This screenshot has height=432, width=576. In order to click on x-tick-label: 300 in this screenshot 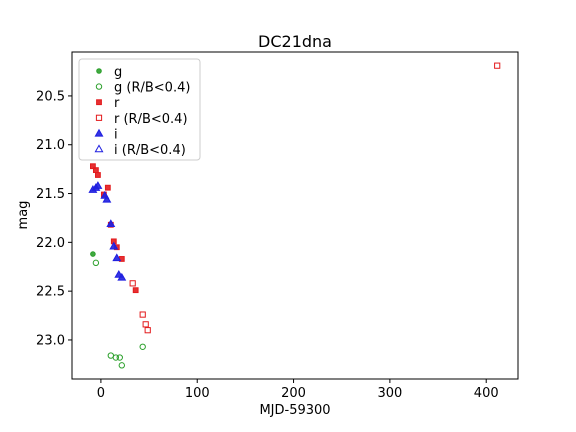, I will do `click(389, 393)`.